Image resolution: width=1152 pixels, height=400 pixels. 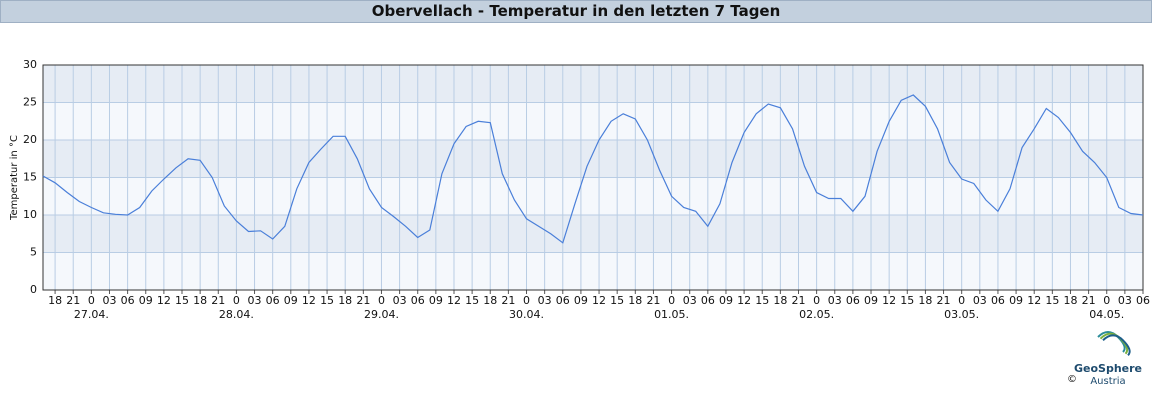 What do you see at coordinates (526, 314) in the screenshot?
I see `date-label: 30.04.` at bounding box center [526, 314].